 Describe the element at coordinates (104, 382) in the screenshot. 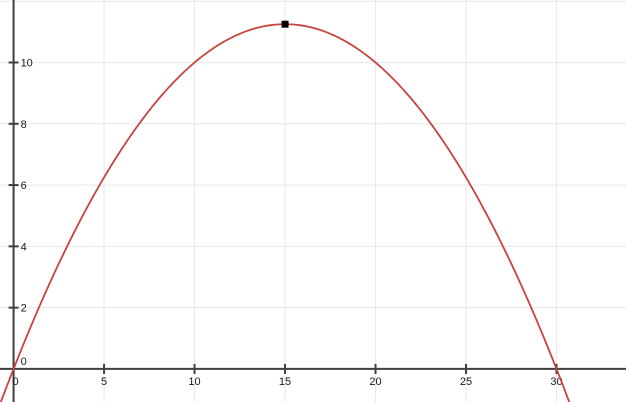

I see `x-tick-label: 5` at that location.